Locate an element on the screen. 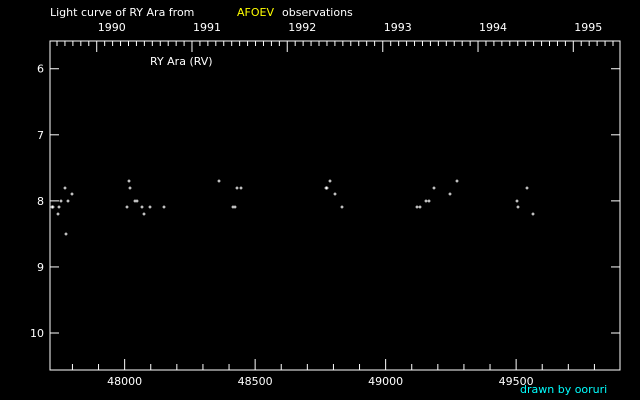 This screenshot has width=640, height=400. y-tick-label: 9 is located at coordinates (40, 267).